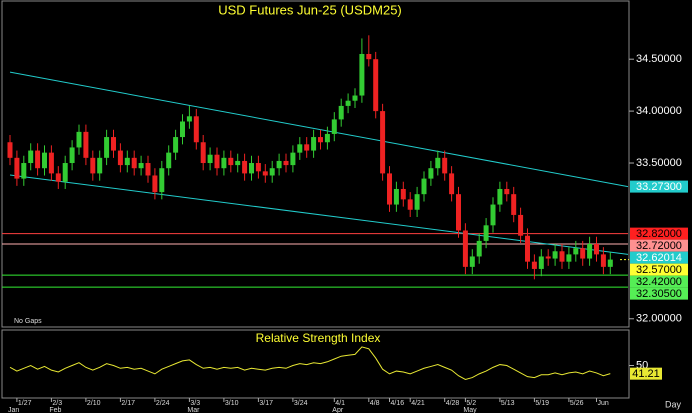 The height and width of the screenshot is (413, 692). What do you see at coordinates (13, 410) in the screenshot?
I see `month-label: Jan` at bounding box center [13, 410].